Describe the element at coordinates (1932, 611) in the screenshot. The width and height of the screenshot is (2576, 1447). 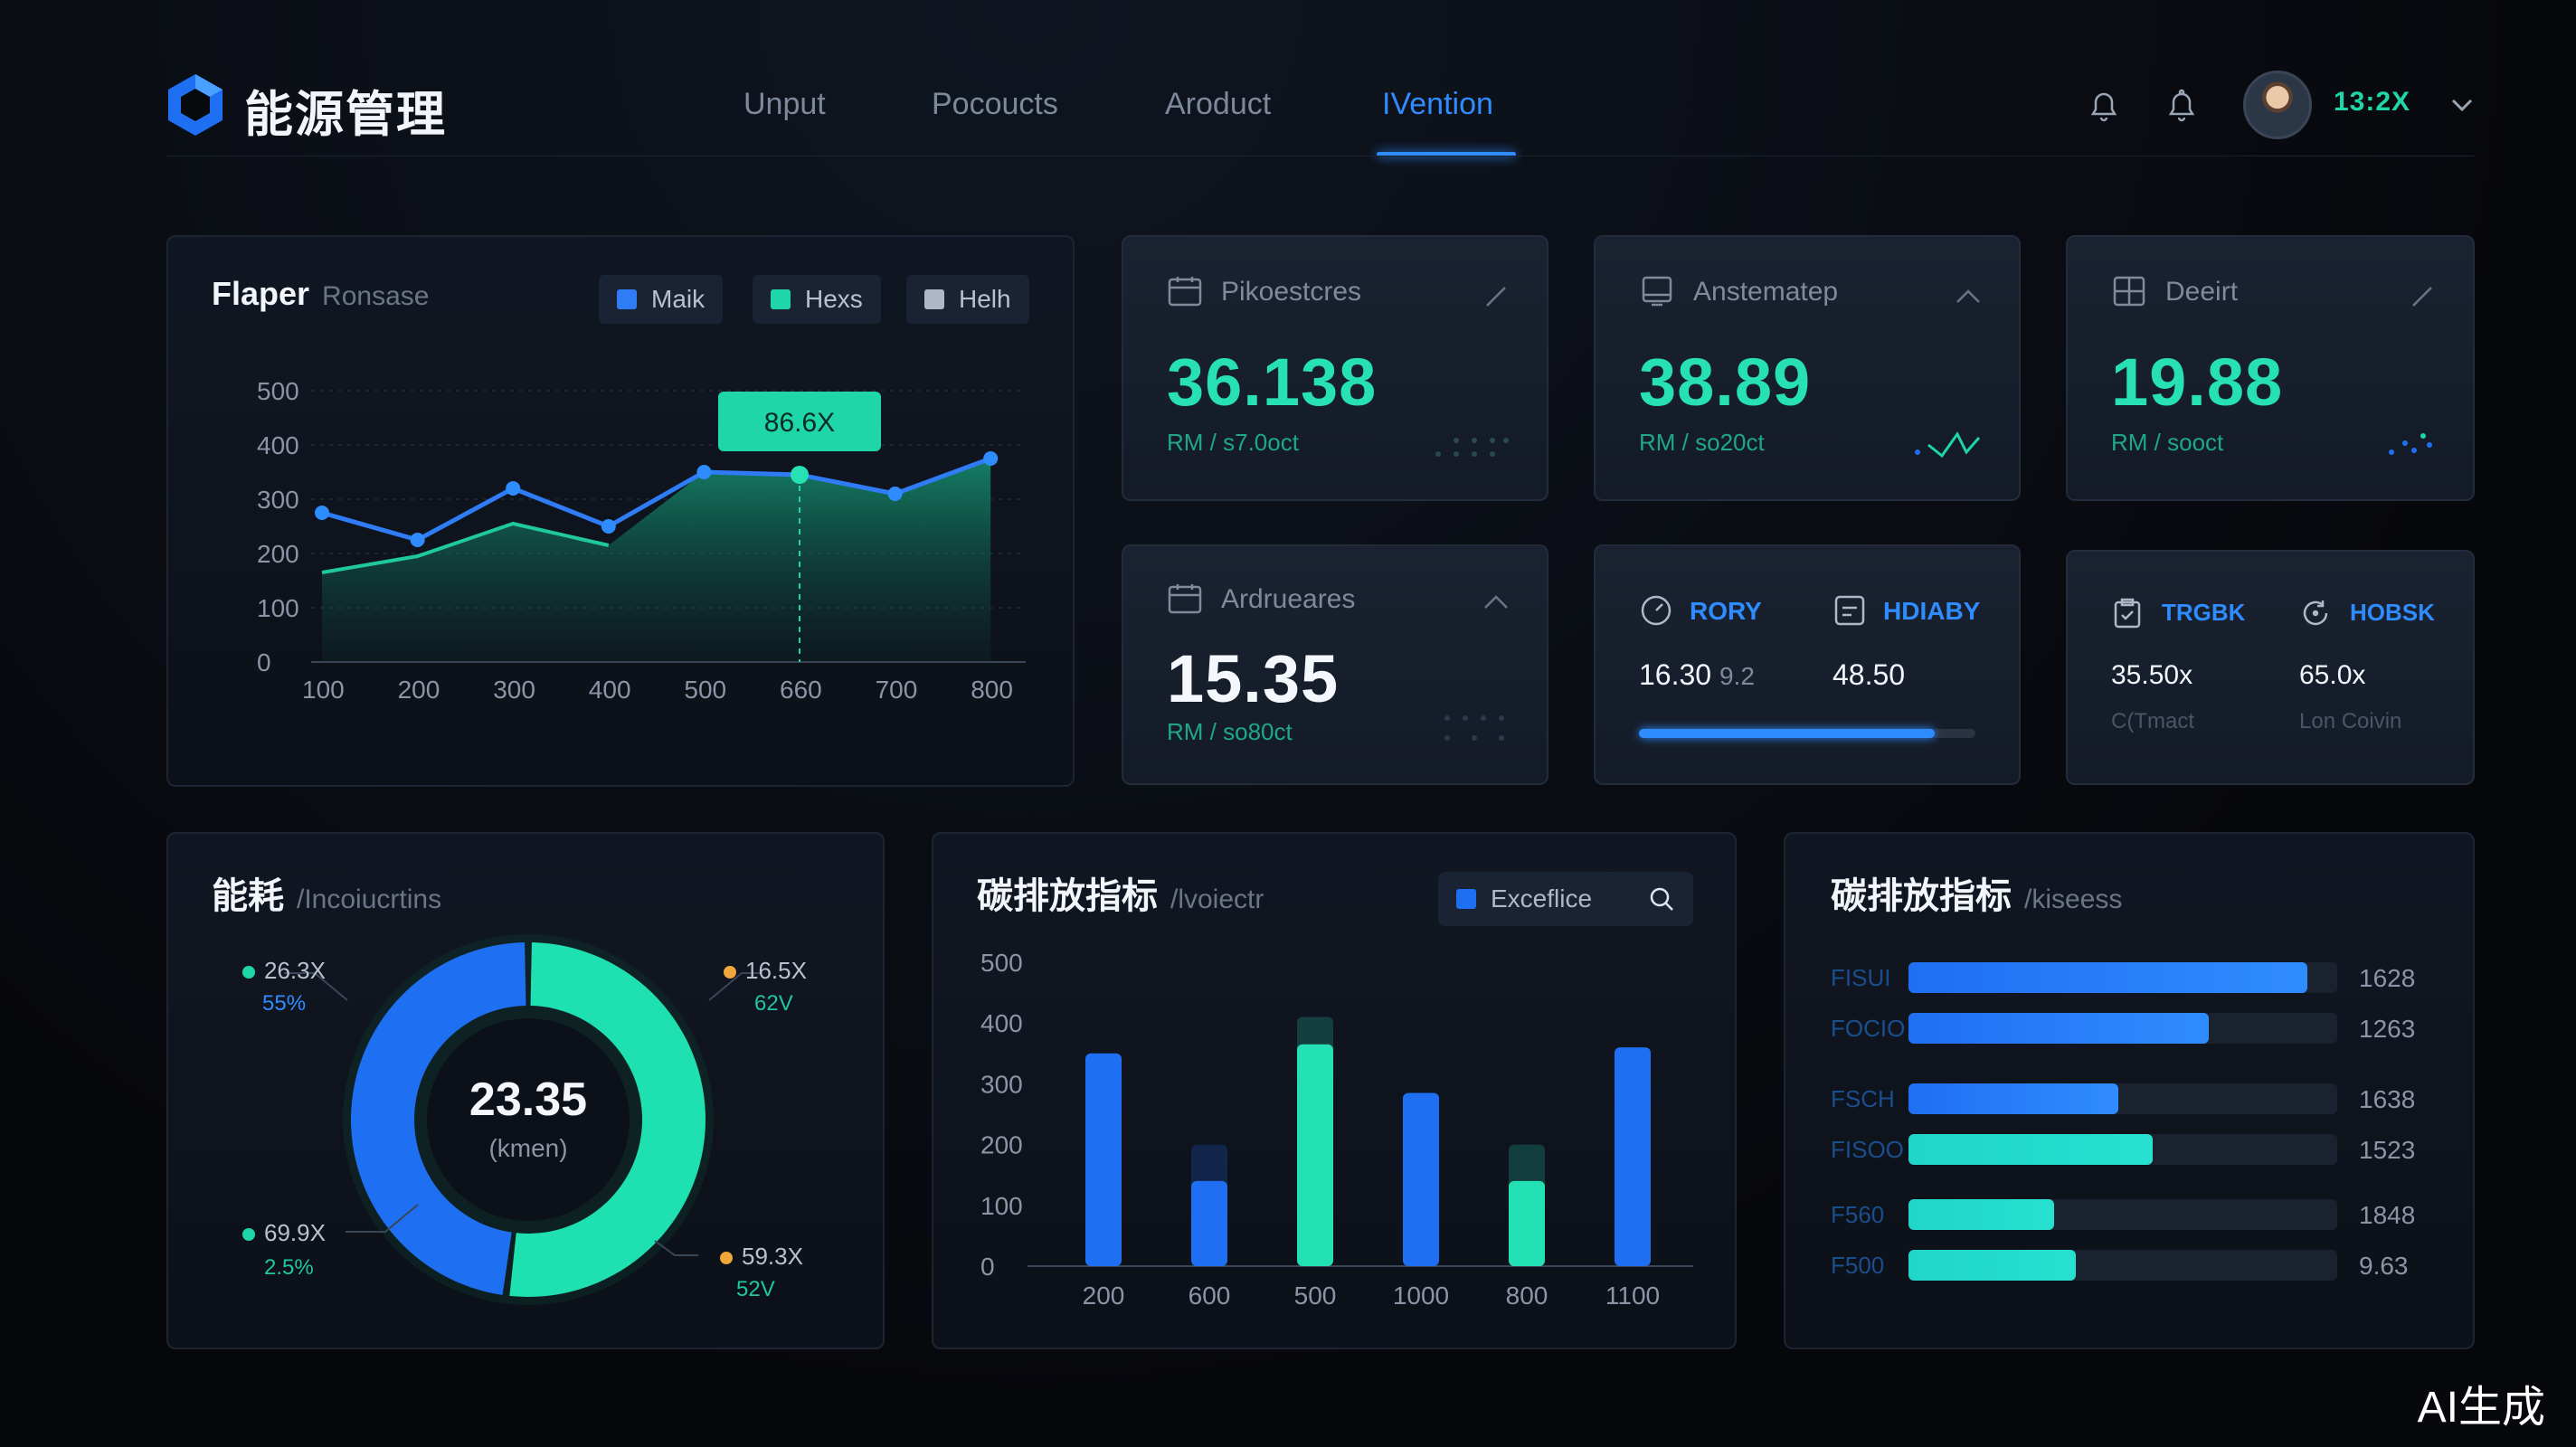
I see `mini-label-hdiaby: HDIABY` at that location.